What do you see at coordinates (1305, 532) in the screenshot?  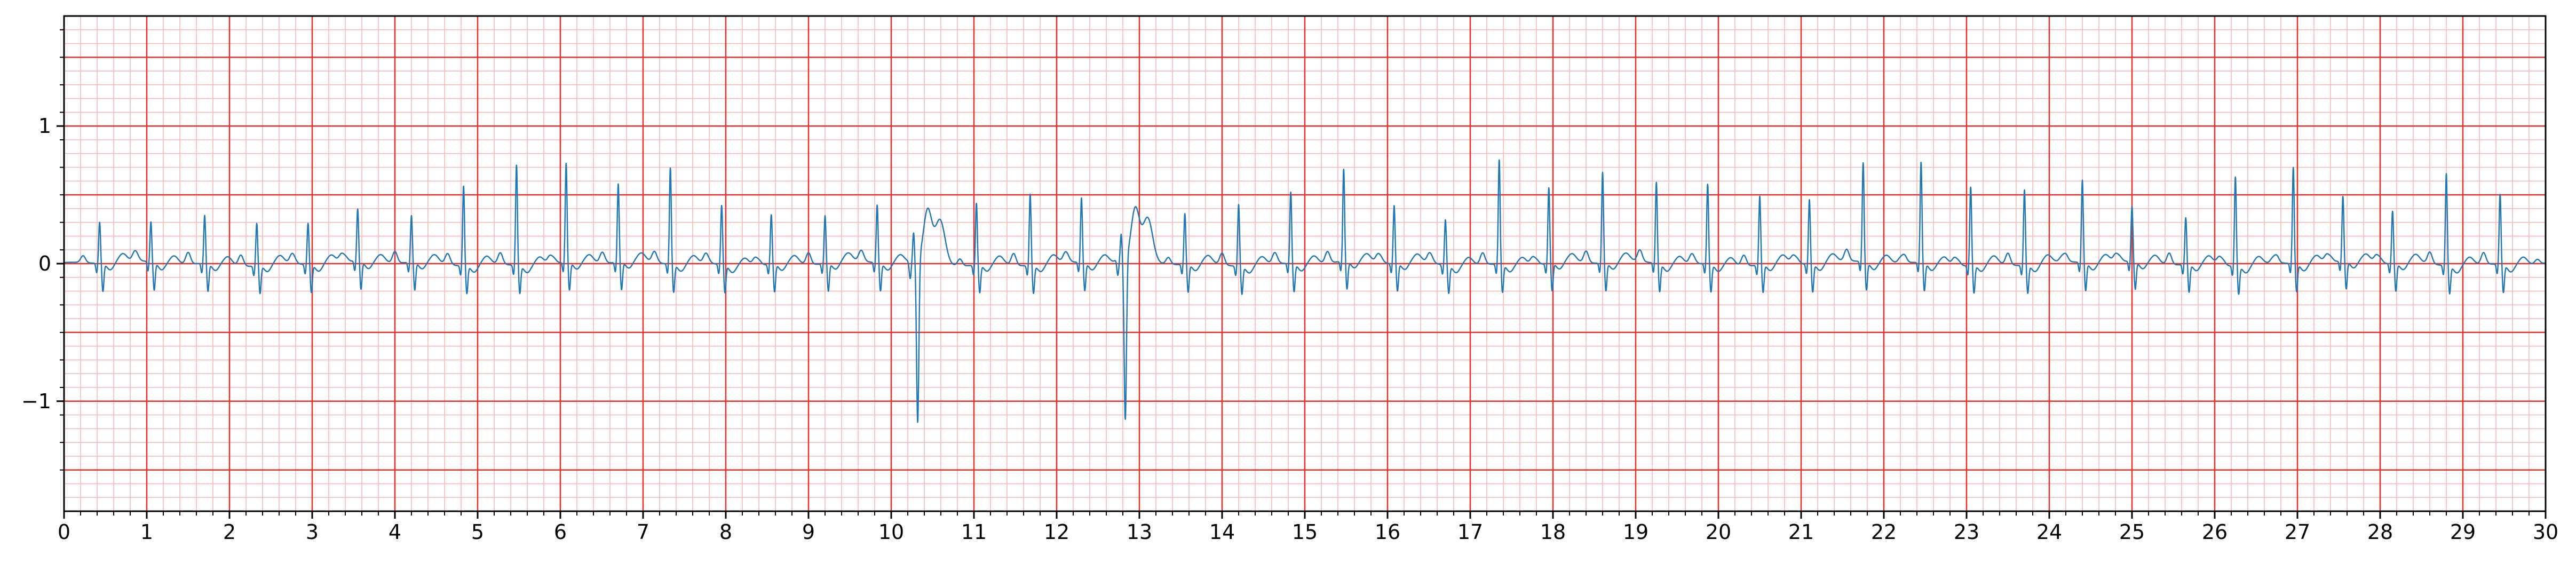 I see `x-tick-label: 15` at bounding box center [1305, 532].